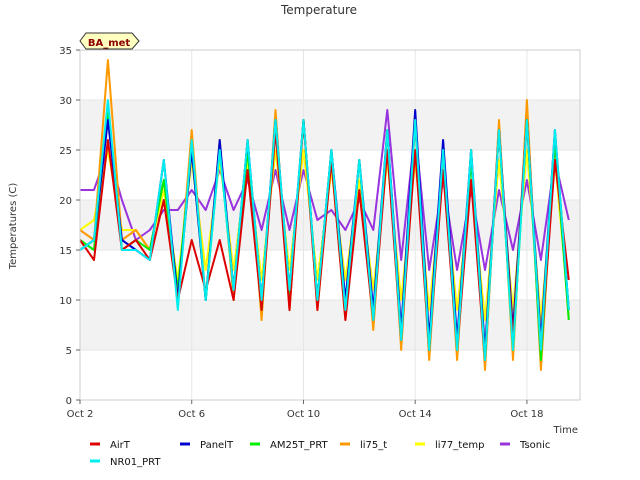 The height and width of the screenshot is (480, 640). Describe the element at coordinates (69, 401) in the screenshot. I see `y-tick-label: 0` at that location.